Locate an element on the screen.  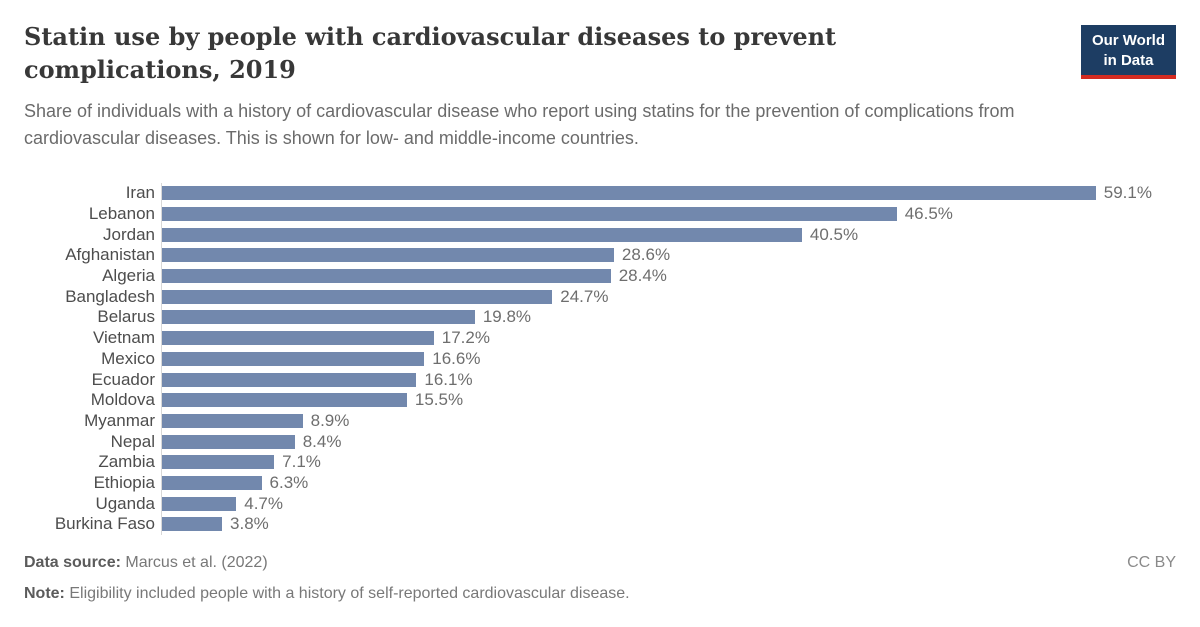
value-label: 8.4% is located at coordinates (322, 441).